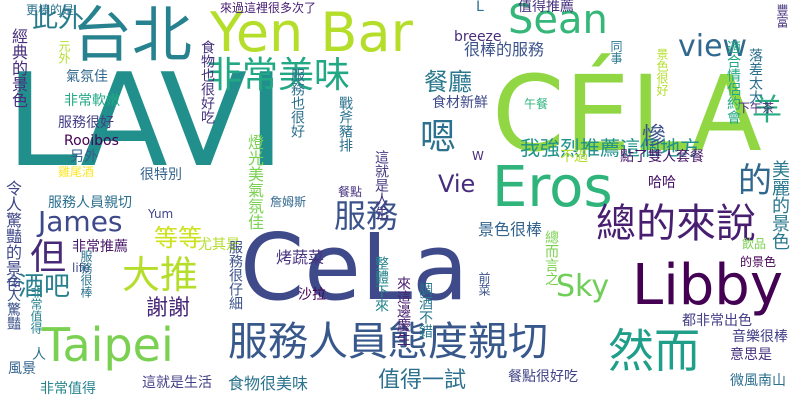  What do you see at coordinates (504, 49) in the screenshot?
I see `cloud-word: 很棒的服務` at bounding box center [504, 49].